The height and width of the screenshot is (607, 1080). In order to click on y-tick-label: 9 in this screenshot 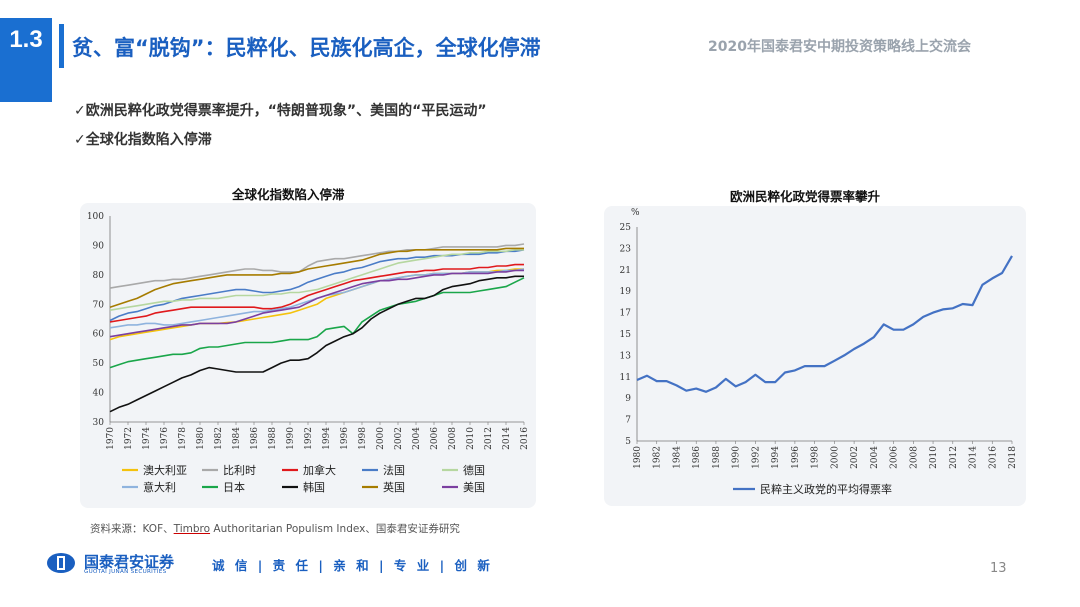, I will do `click(628, 399)`.